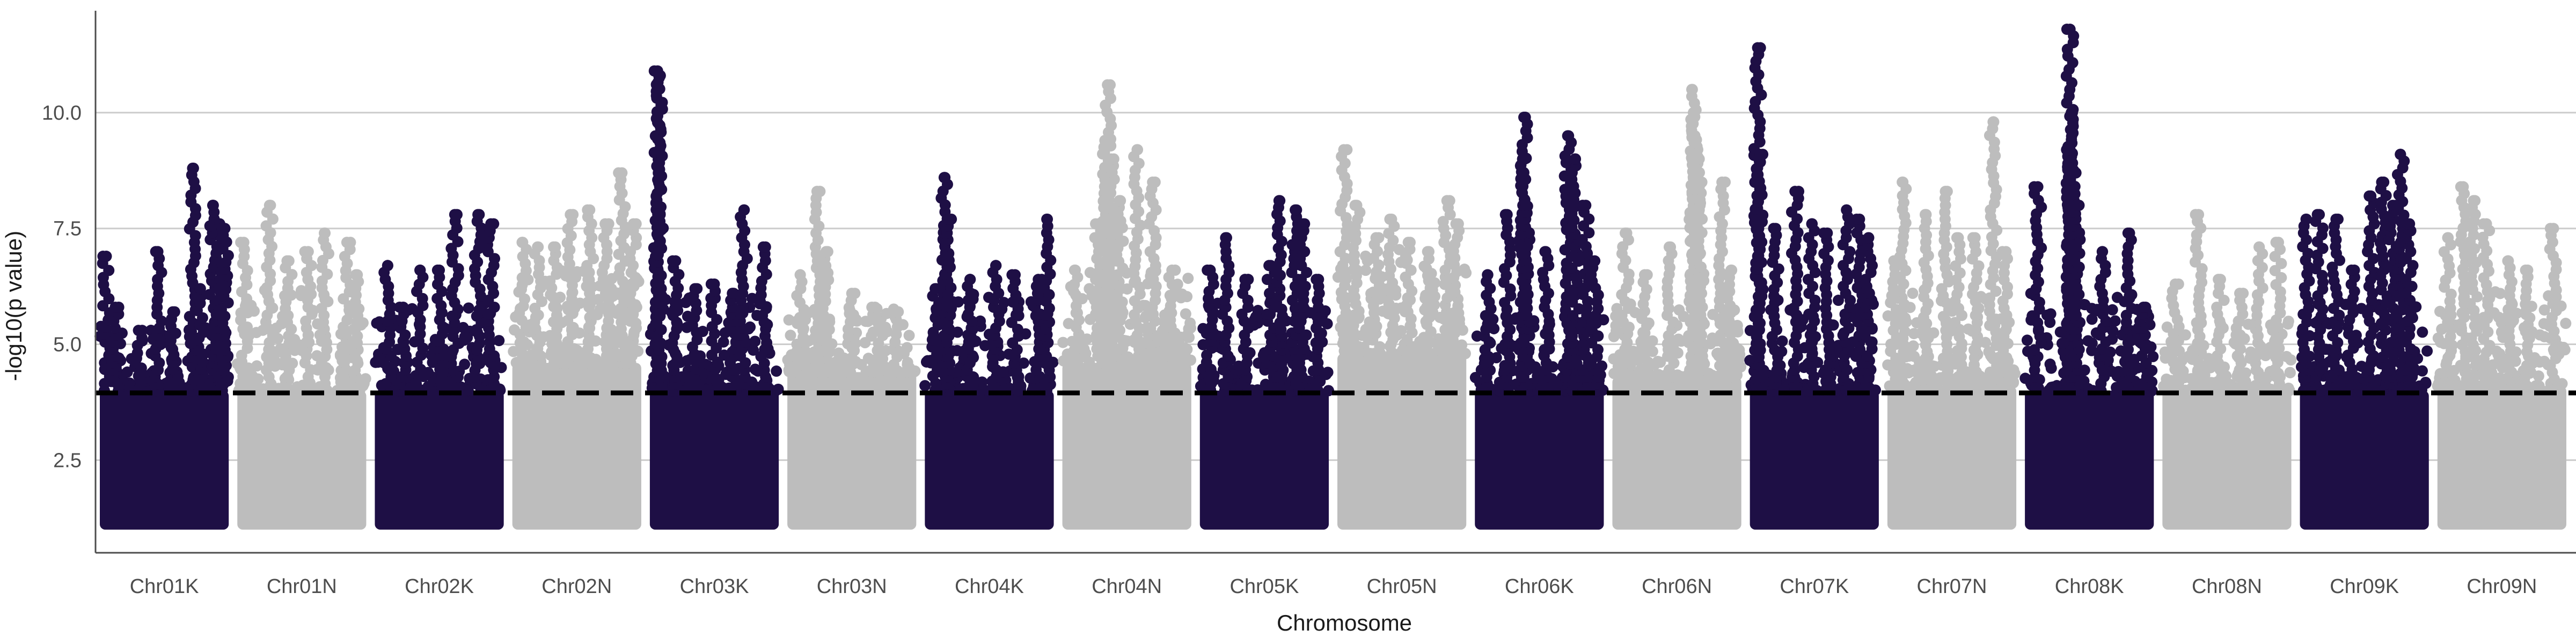 This screenshot has height=644, width=2576. What do you see at coordinates (164, 346) in the screenshot?
I see `chromosome-Chr01K` at bounding box center [164, 346].